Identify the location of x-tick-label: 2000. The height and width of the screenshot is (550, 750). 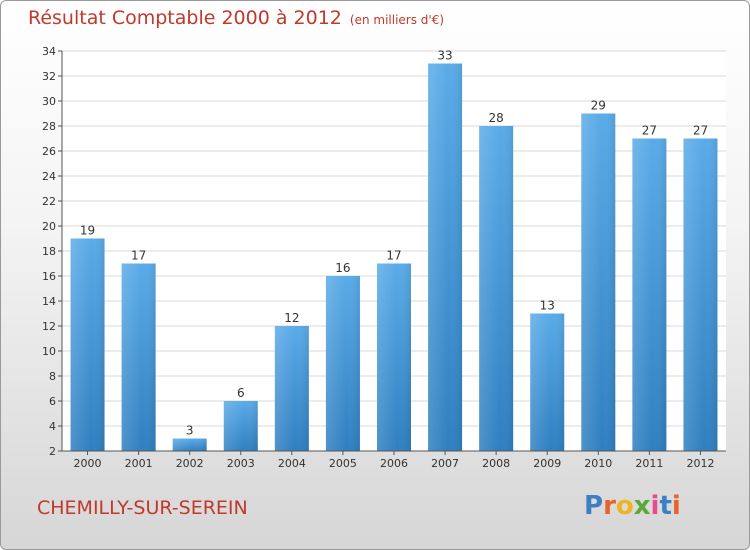
(88, 463).